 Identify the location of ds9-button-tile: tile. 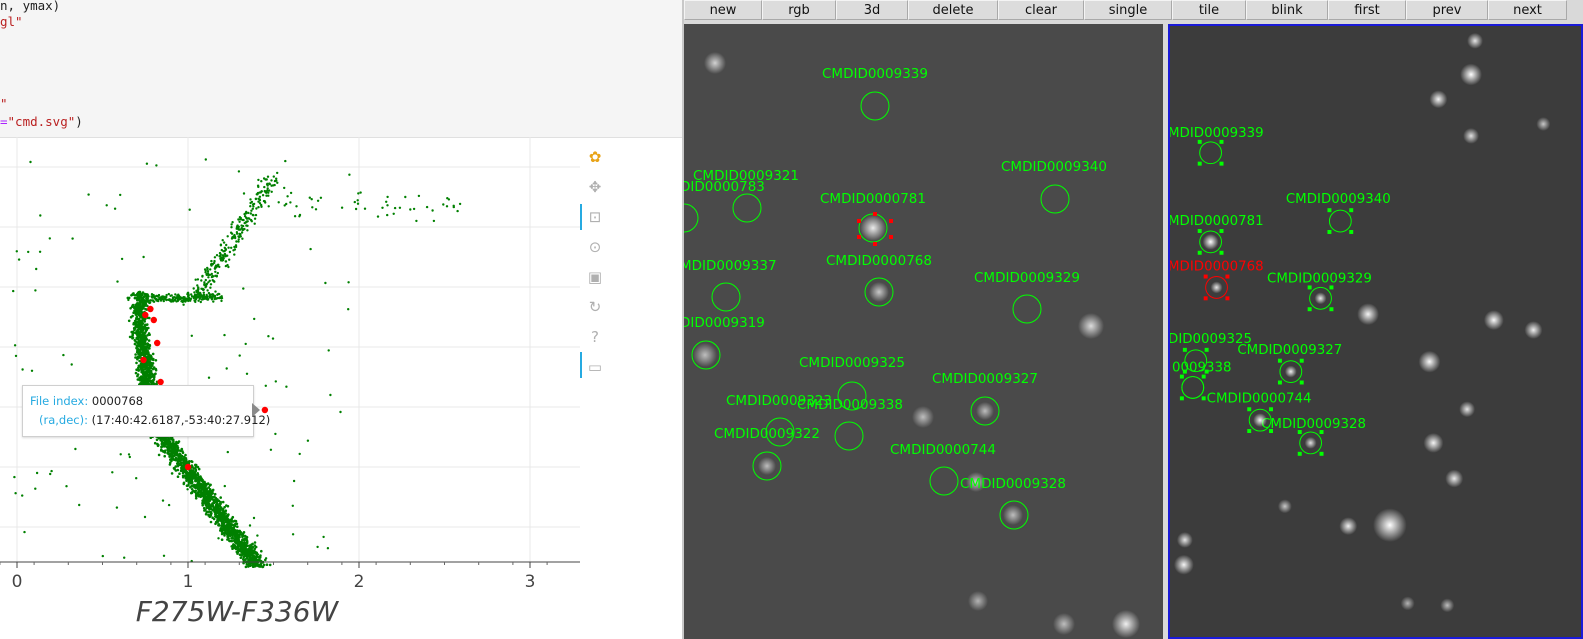
(1209, 10).